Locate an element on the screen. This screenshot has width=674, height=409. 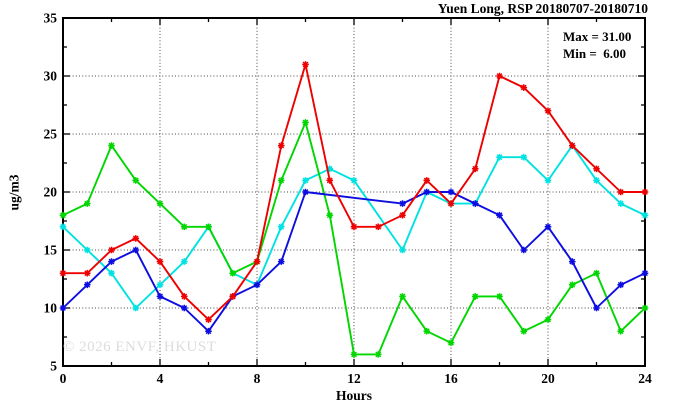
y-tick-label: 20 is located at coordinates (51, 192).